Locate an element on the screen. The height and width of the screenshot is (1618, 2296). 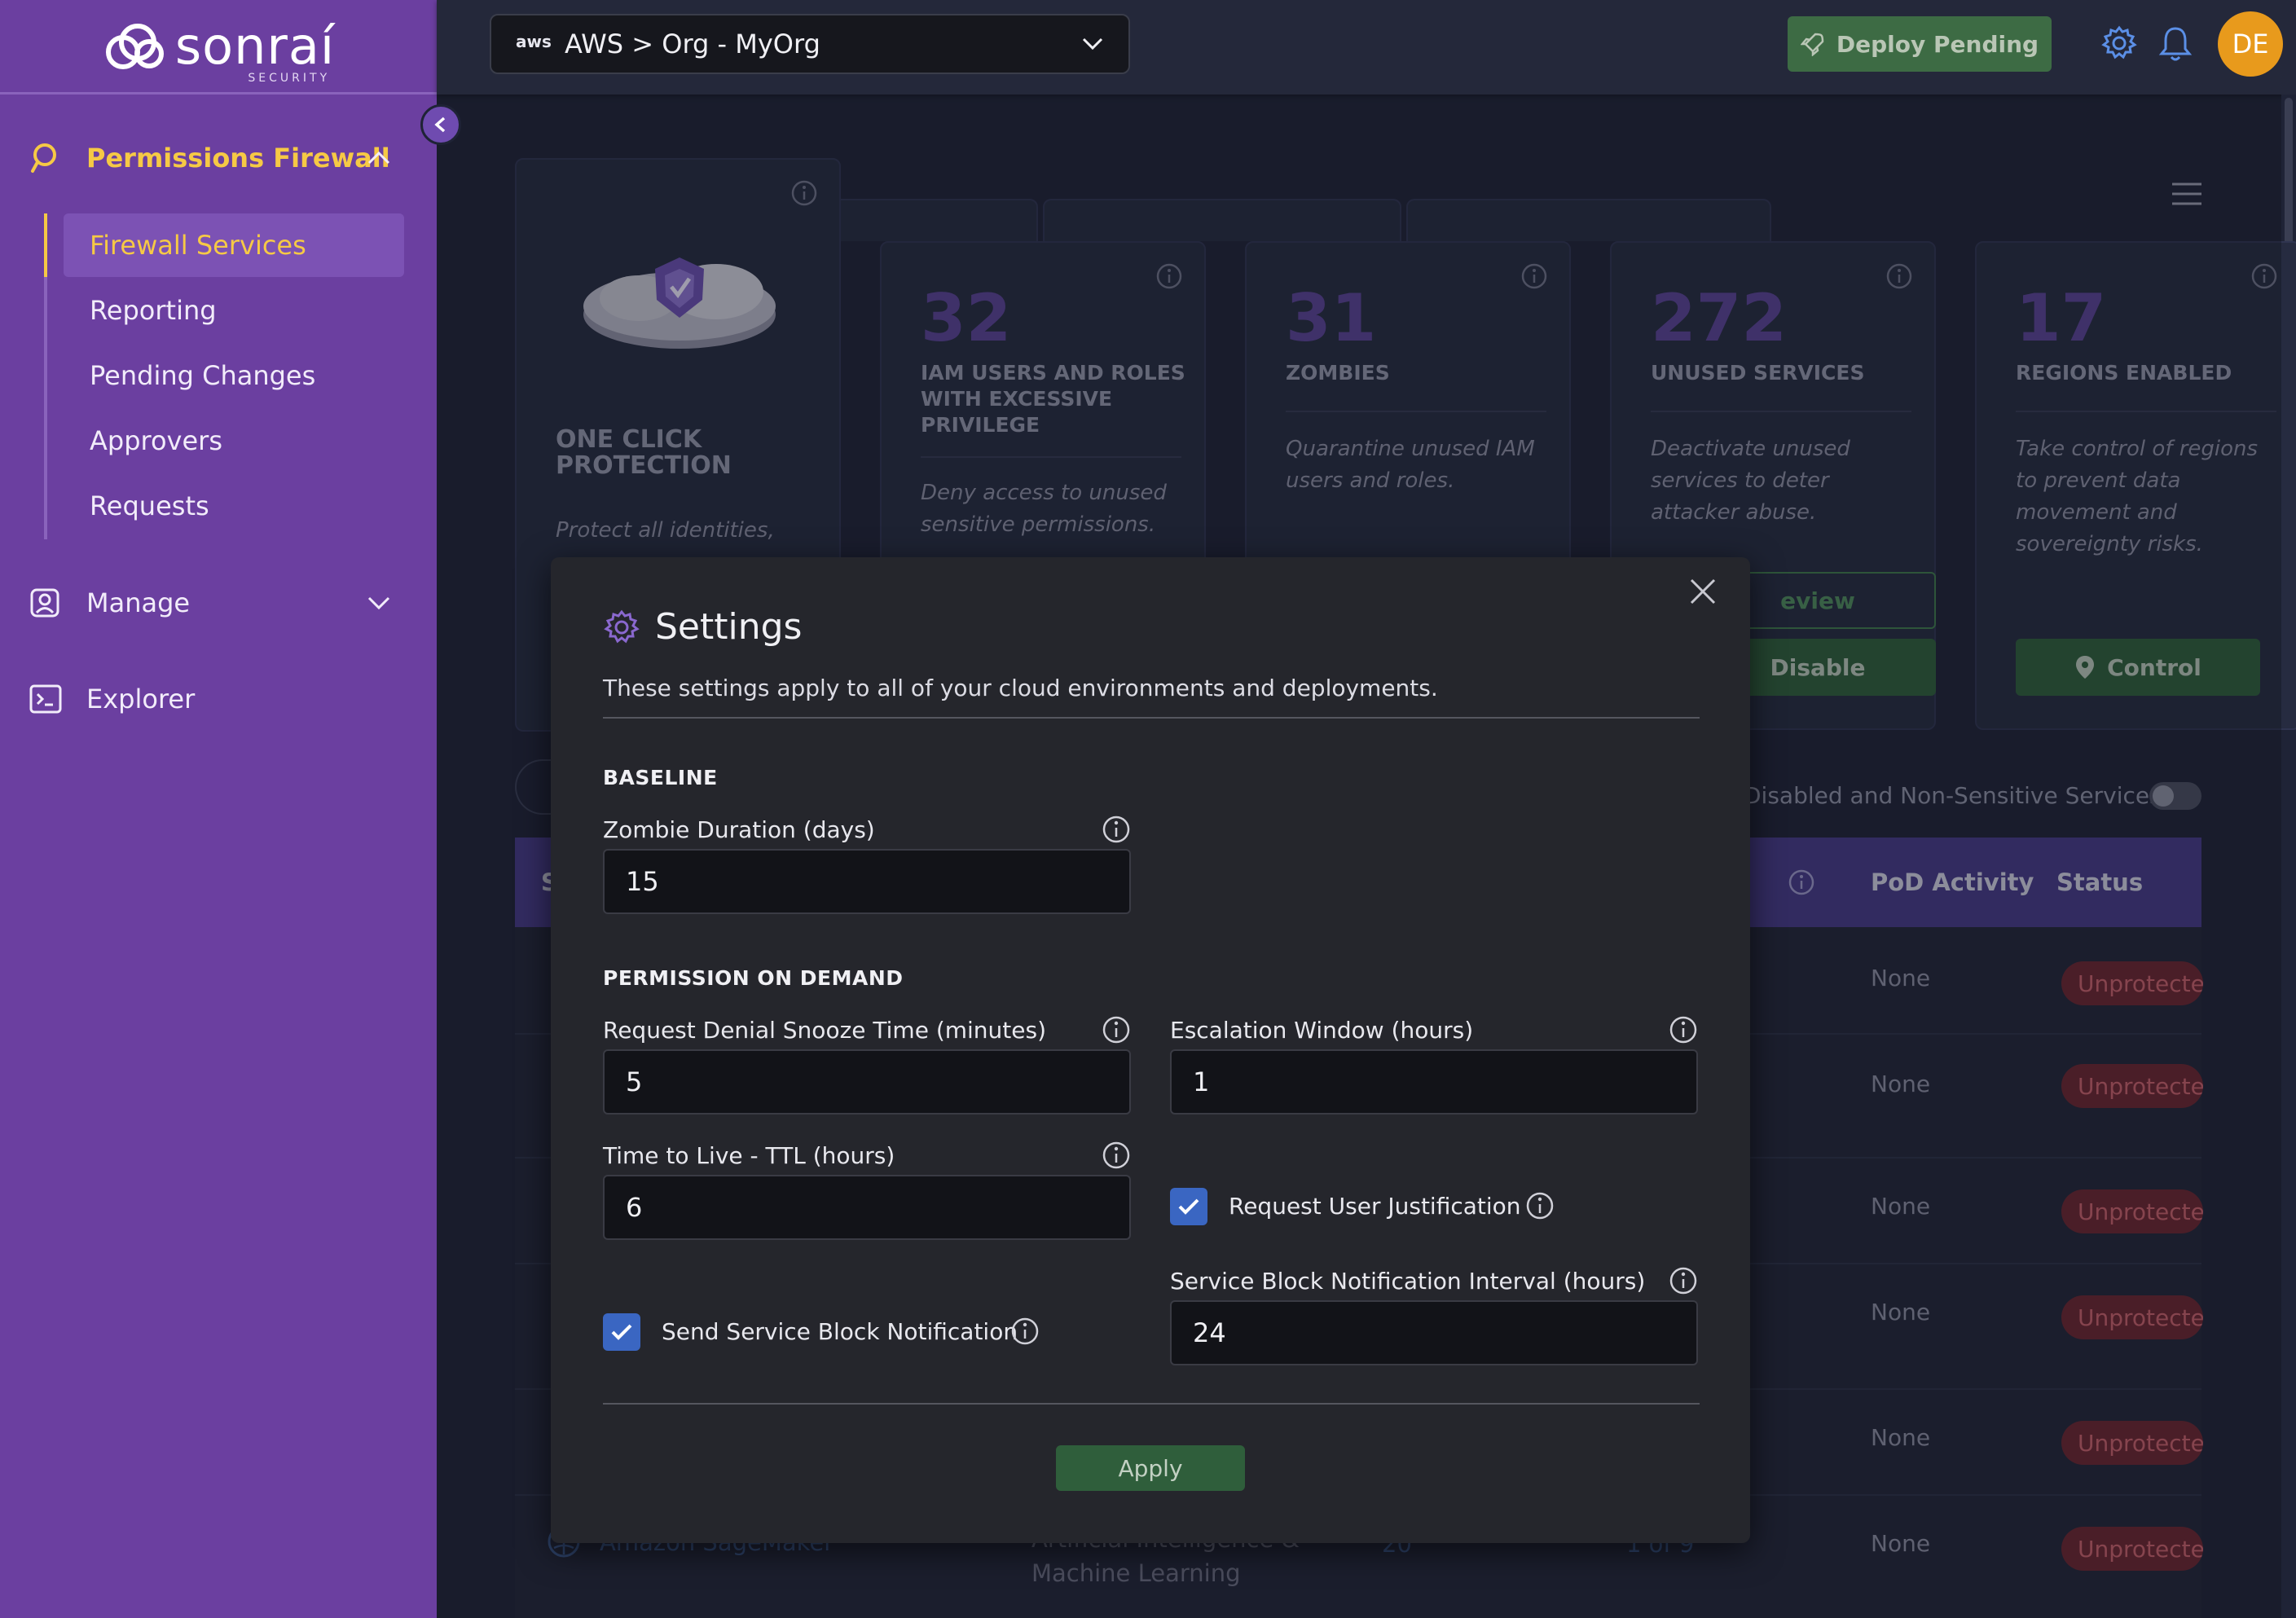
collapse-sidebar-button is located at coordinates (441, 124).